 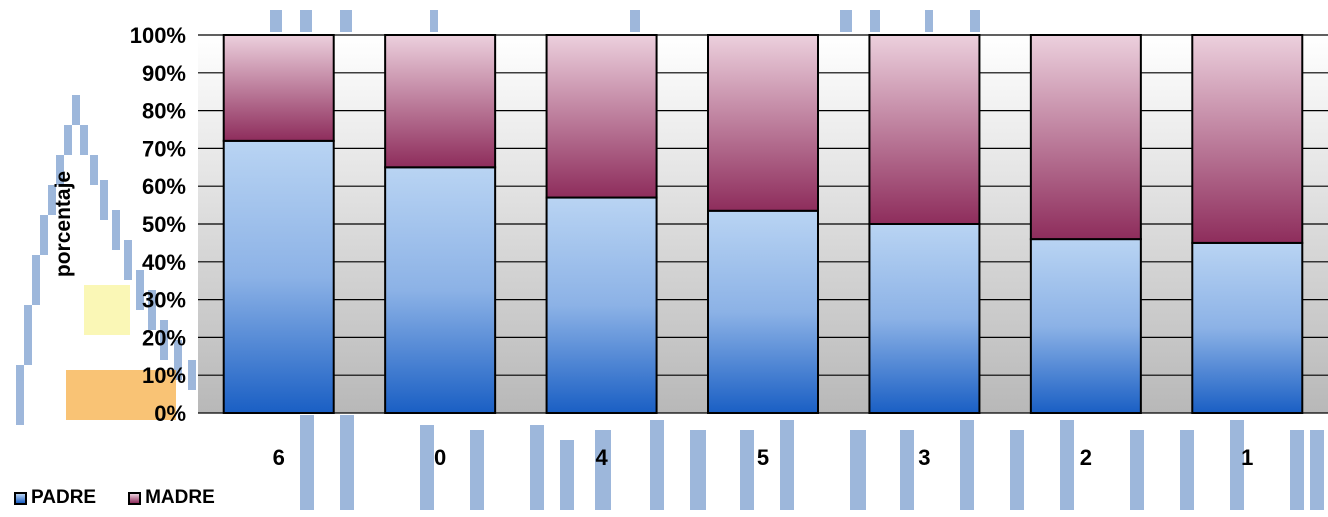 I want to click on x-tick-label: 1, so click(x=1247, y=457).